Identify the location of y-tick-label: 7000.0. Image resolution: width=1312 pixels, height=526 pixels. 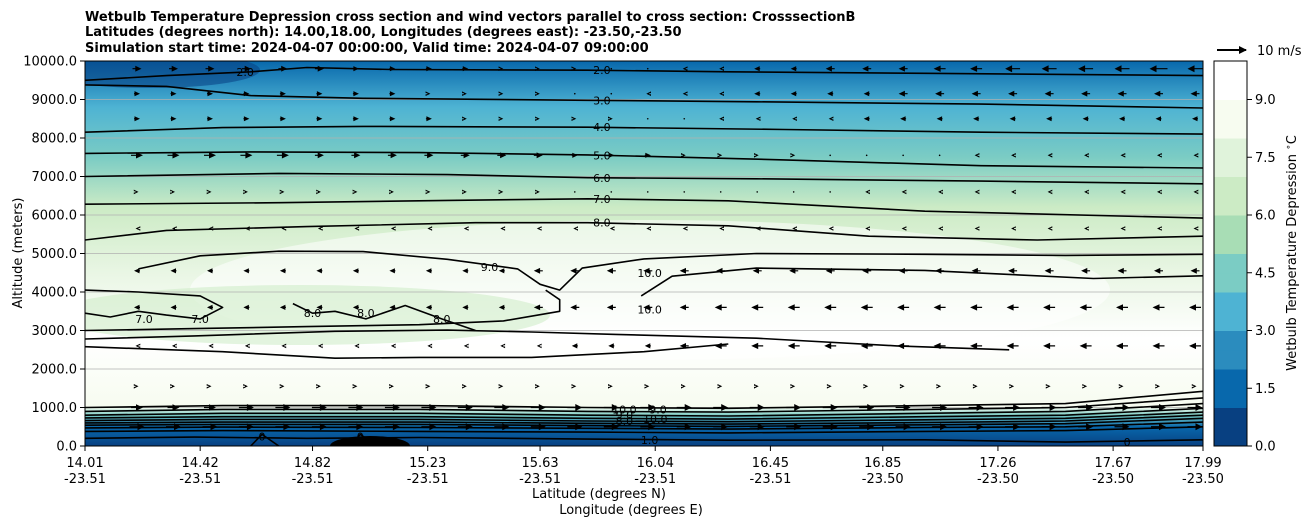
(55, 177).